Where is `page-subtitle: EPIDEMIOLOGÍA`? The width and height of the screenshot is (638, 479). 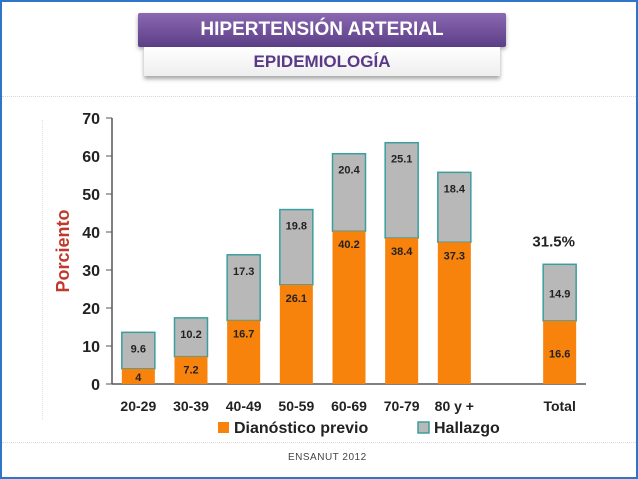
page-subtitle: EPIDEMIOLOGÍA is located at coordinates (322, 61).